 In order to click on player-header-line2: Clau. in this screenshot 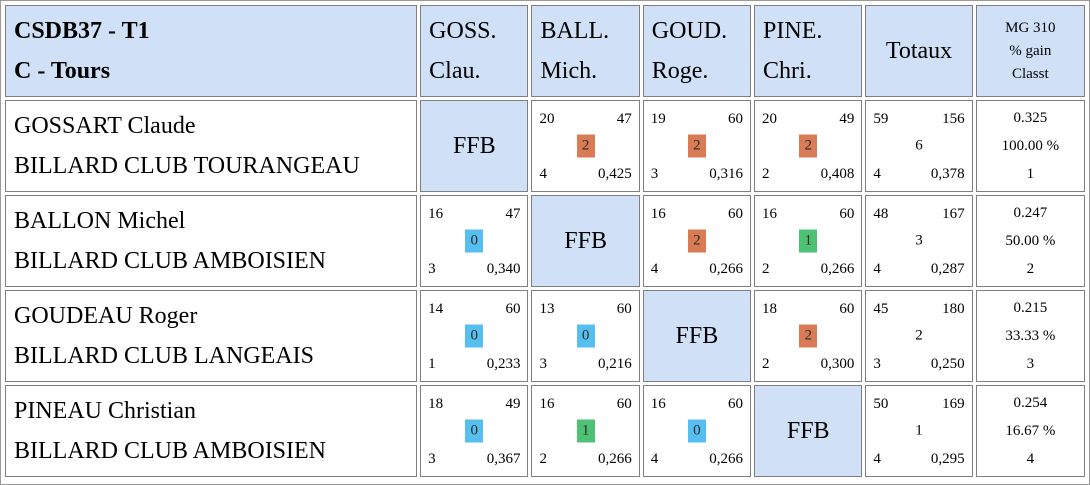, I will do `click(455, 71)`.